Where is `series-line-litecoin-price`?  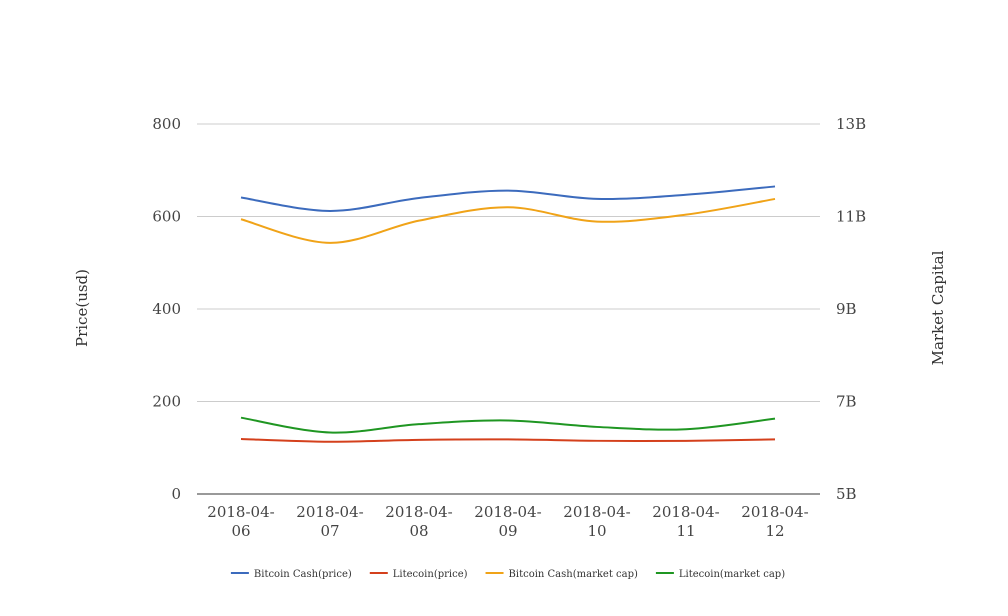
series-line-litecoin-price is located at coordinates (508, 440).